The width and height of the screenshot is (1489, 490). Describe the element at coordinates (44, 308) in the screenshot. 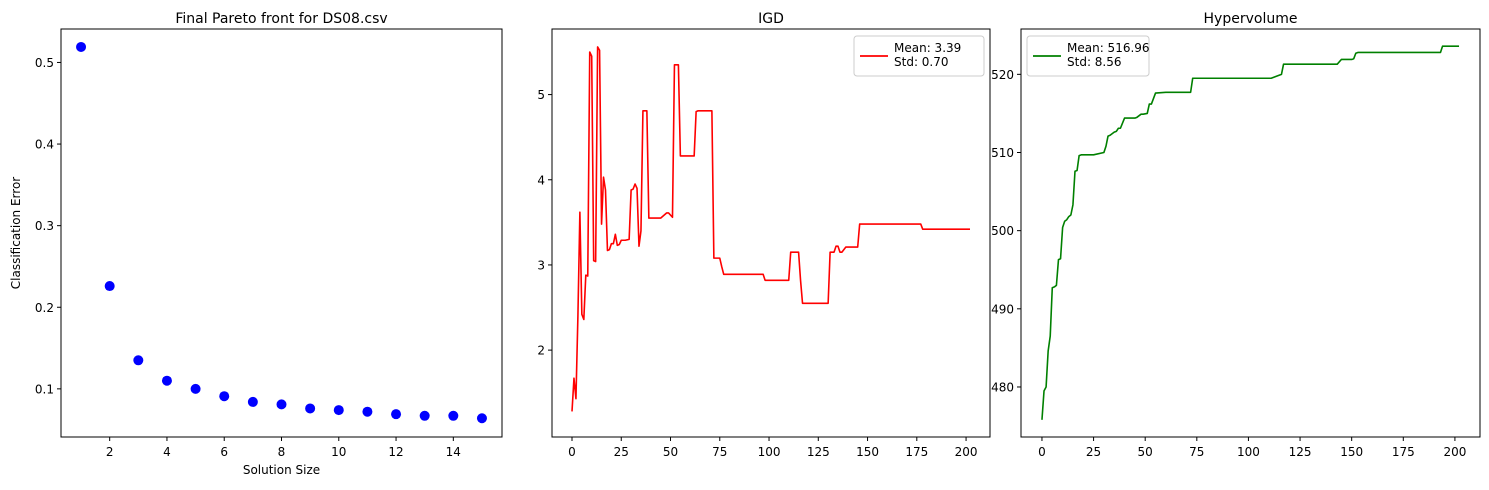

I see `y-tick-label: 0.2` at that location.